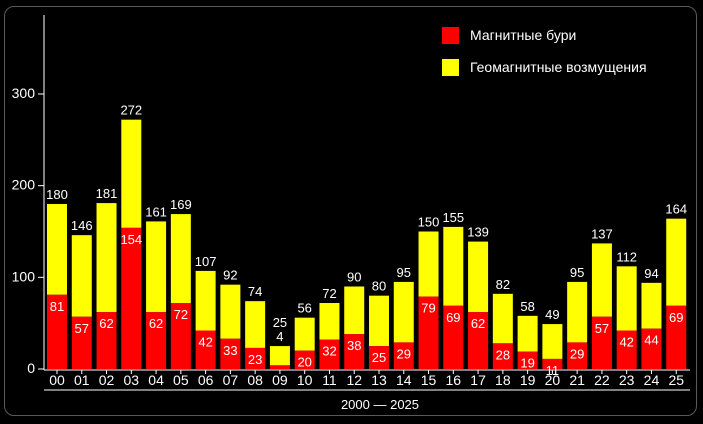 The height and width of the screenshot is (424, 703). Describe the element at coordinates (181, 204) in the screenshot. I see `total-label: 169` at that location.